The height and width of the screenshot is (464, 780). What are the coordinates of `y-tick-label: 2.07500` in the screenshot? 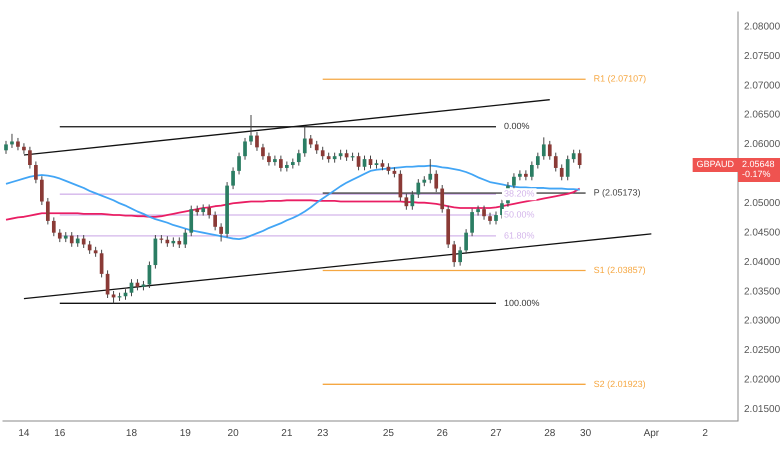 It's located at (762, 56).